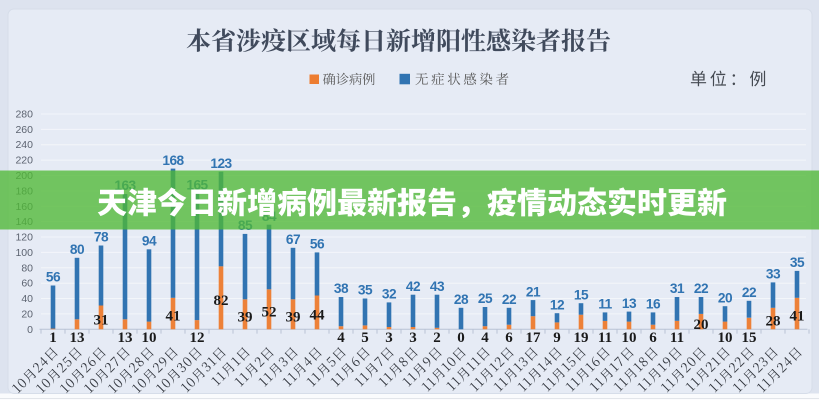  I want to click on svg-text: 21, so click(533, 291).